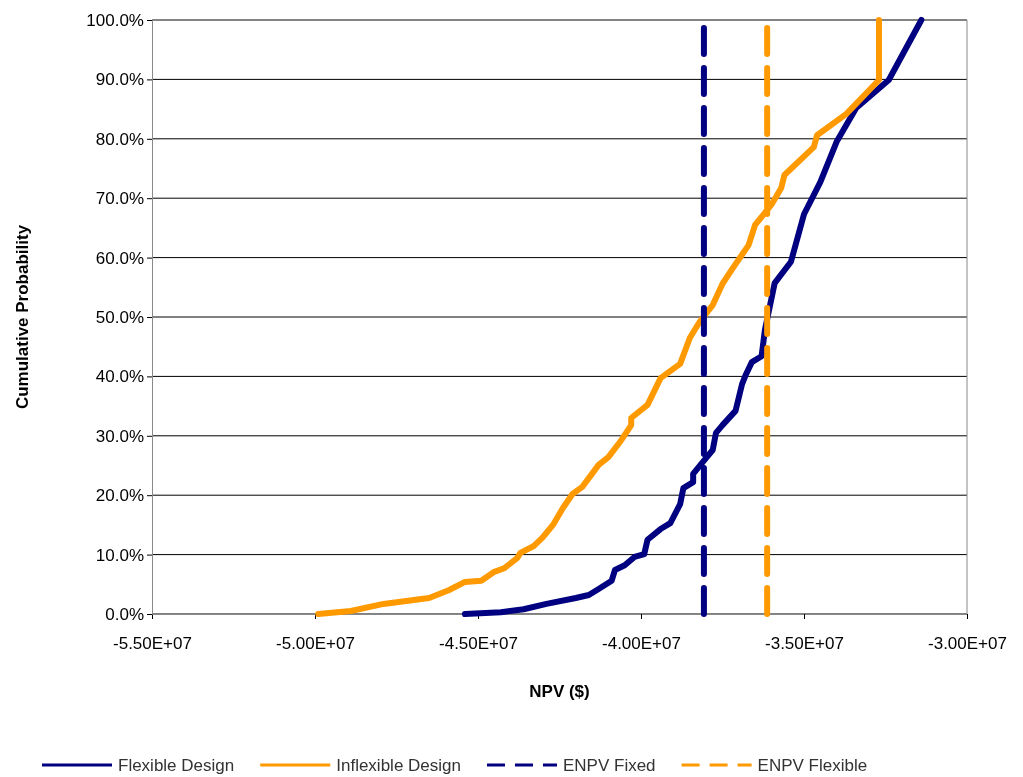 Image resolution: width=1023 pixels, height=777 pixels. What do you see at coordinates (119, 555) in the screenshot?
I see `y-tick-label: 10.0%` at bounding box center [119, 555].